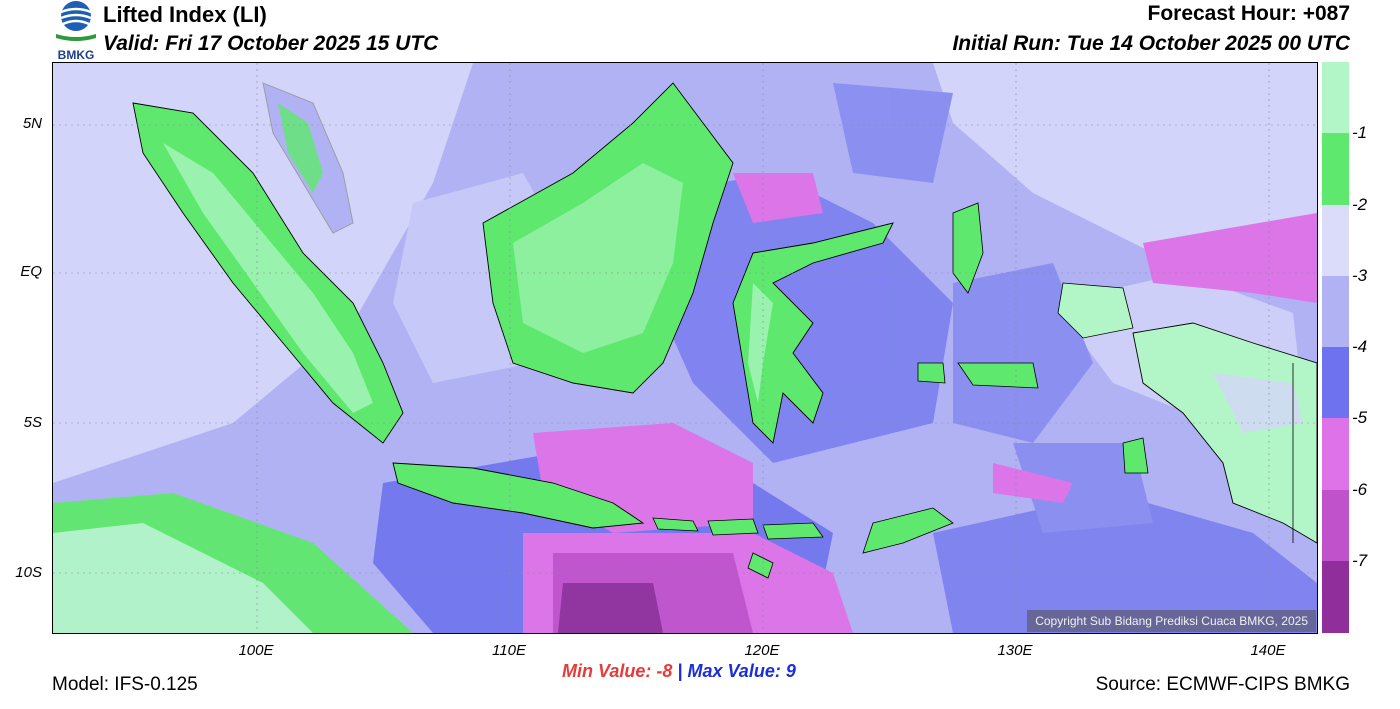 The height and width of the screenshot is (709, 1400). I want to click on bmkg-globe-icon, so click(76, 21).